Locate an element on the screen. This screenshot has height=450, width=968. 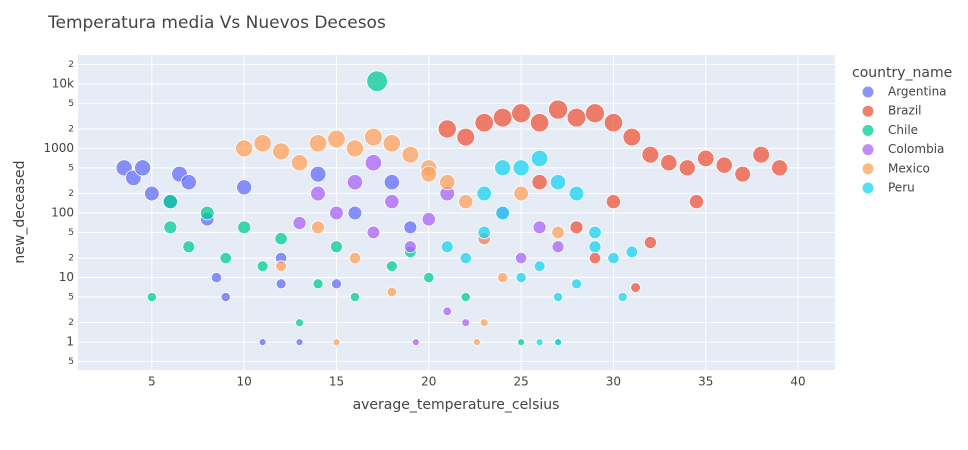
x-tick-label: 10 is located at coordinates (244, 382).